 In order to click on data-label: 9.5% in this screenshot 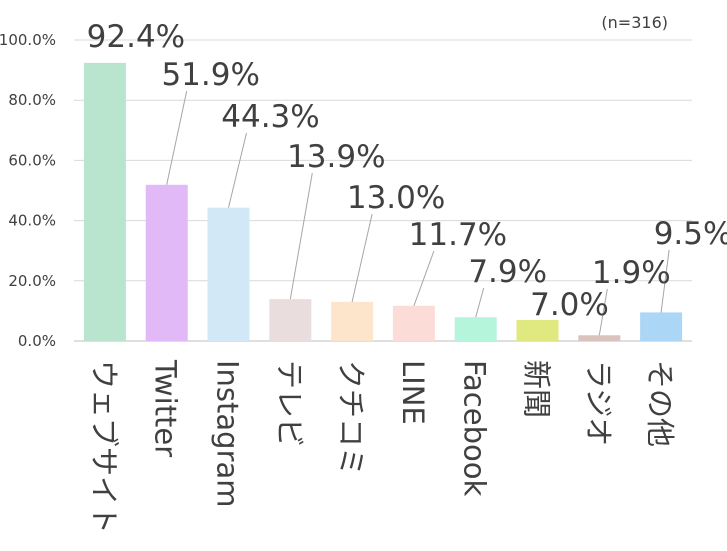, I will do `click(690, 234)`.